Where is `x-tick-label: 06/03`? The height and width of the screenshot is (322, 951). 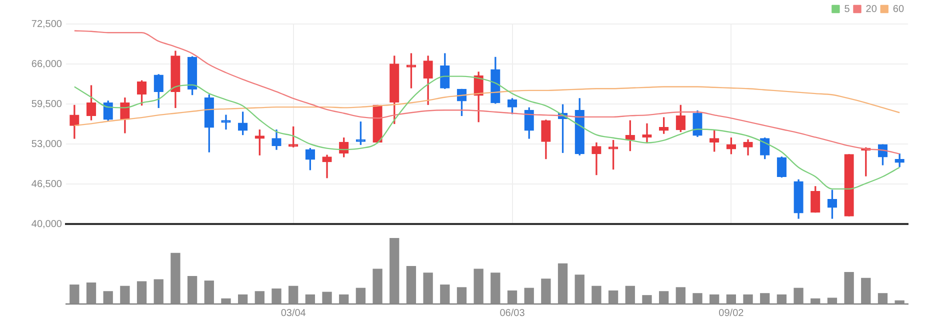 x-tick-label: 06/03 is located at coordinates (513, 313).